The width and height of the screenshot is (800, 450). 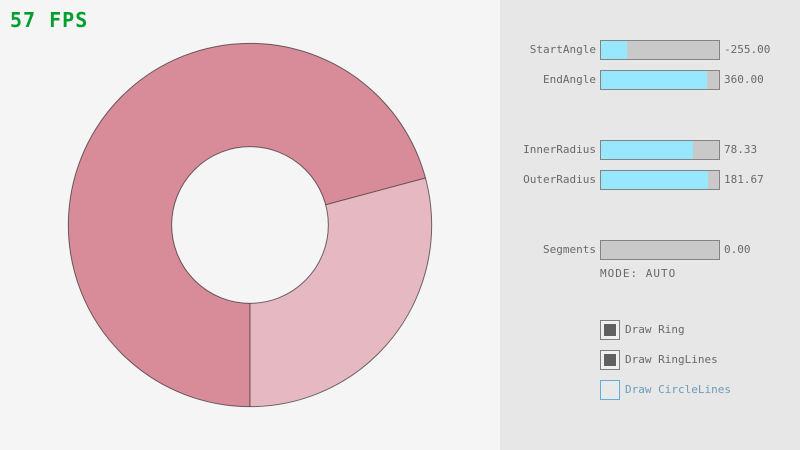 I want to click on slider-row-segments: Segments 0.00, so click(x=650, y=250).